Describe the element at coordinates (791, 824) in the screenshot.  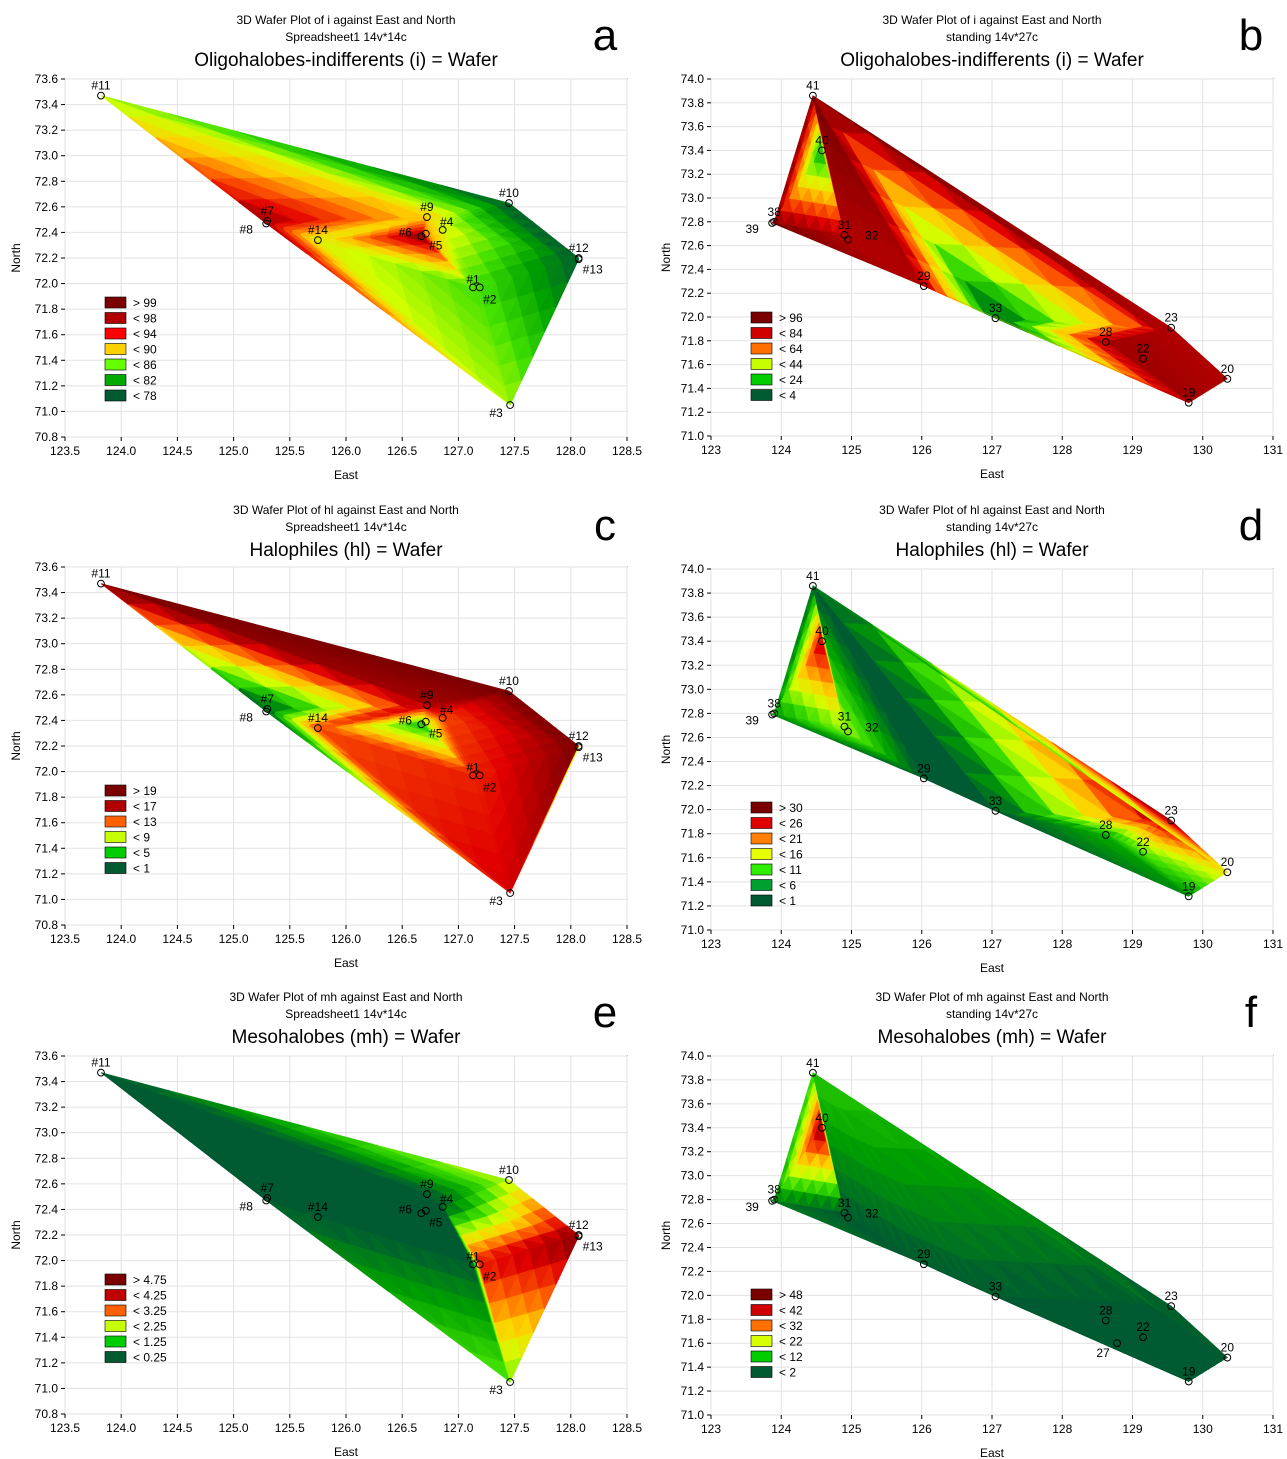
I see `legend-label: < 26` at that location.